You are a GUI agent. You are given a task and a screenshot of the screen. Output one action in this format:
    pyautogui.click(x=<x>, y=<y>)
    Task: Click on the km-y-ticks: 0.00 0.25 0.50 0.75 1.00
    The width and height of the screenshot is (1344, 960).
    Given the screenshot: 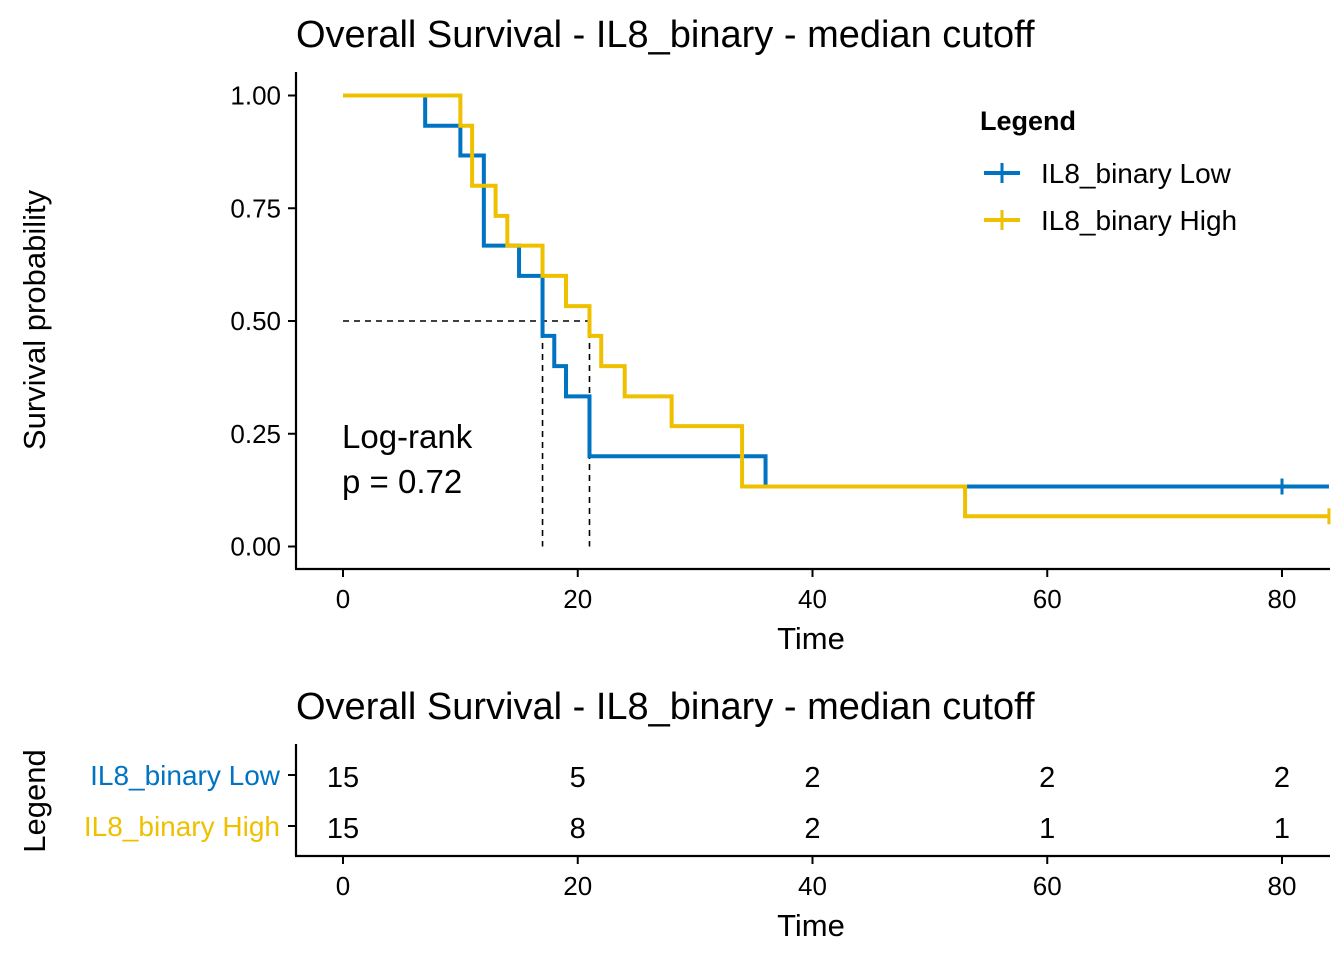 What is the action you would take?
    pyautogui.click(x=263, y=321)
    